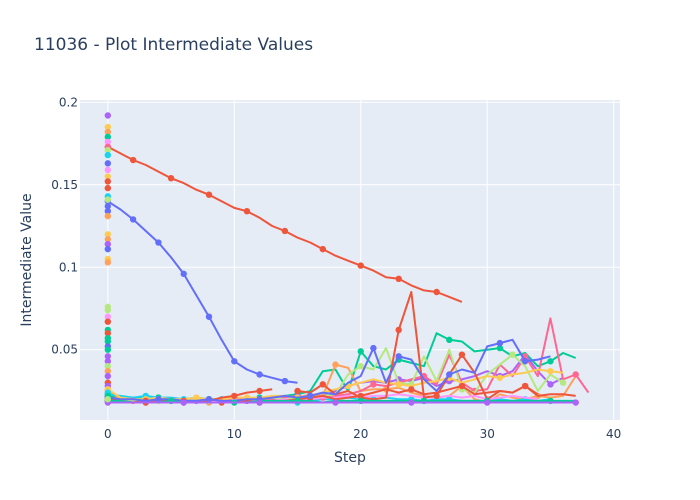  Describe the element at coordinates (108, 257) in the screenshot. I see `step0-markers` at that location.